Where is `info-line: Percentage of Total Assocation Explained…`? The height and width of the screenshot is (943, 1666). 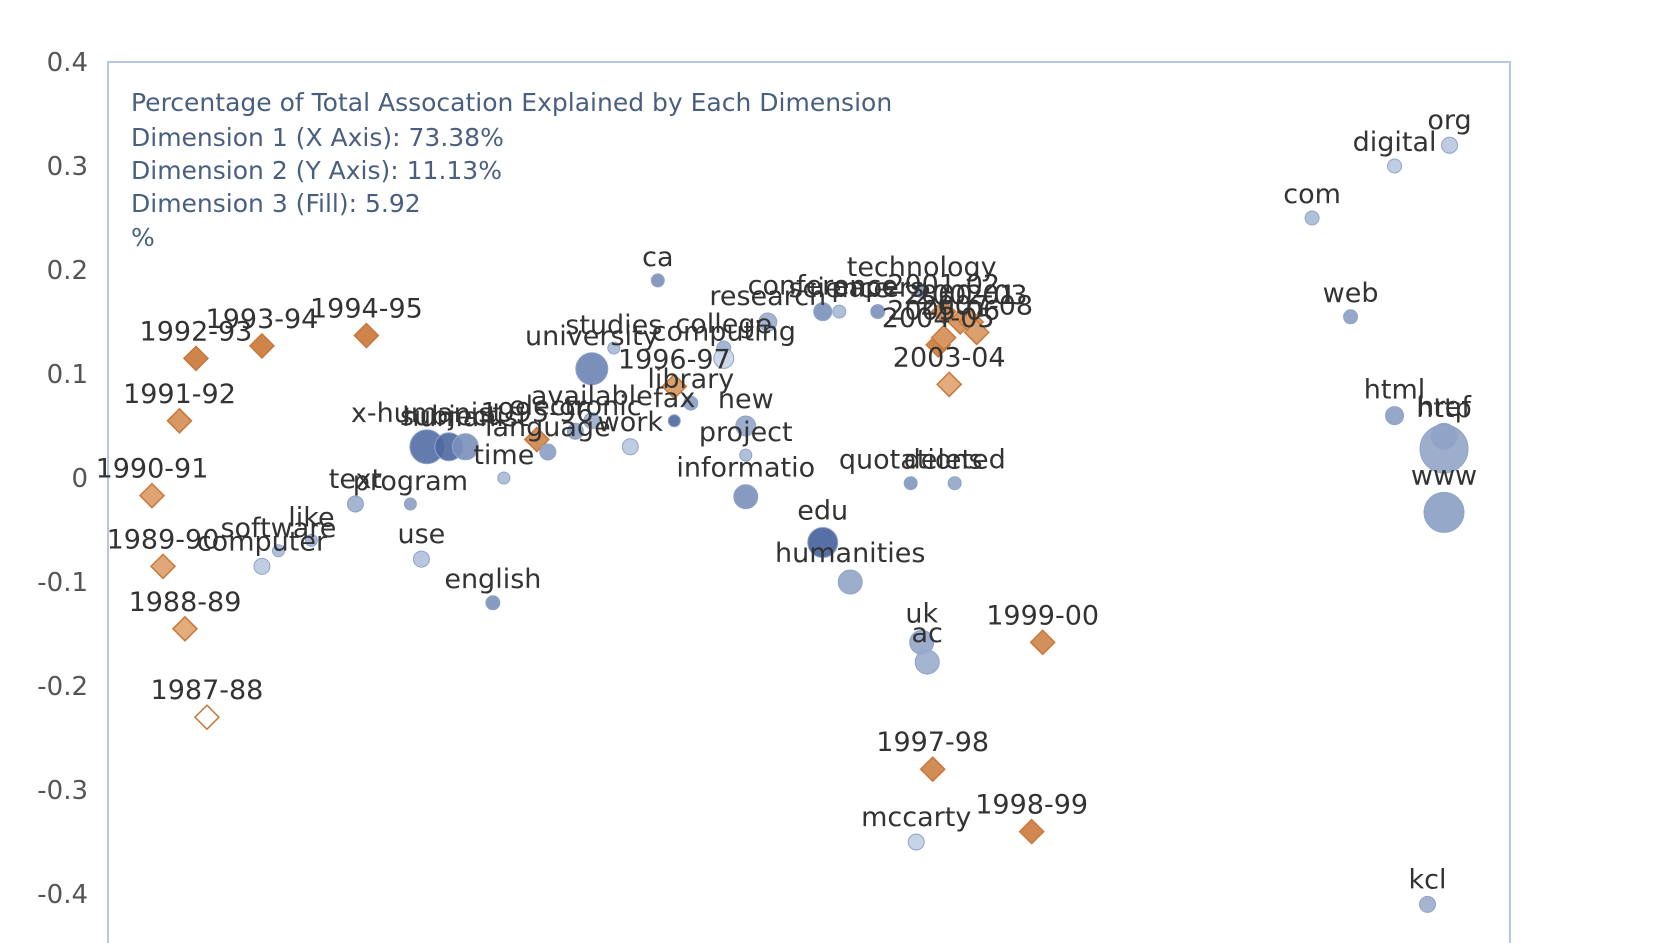
info-line: Percentage of Total Assocation Explained… is located at coordinates (511, 102).